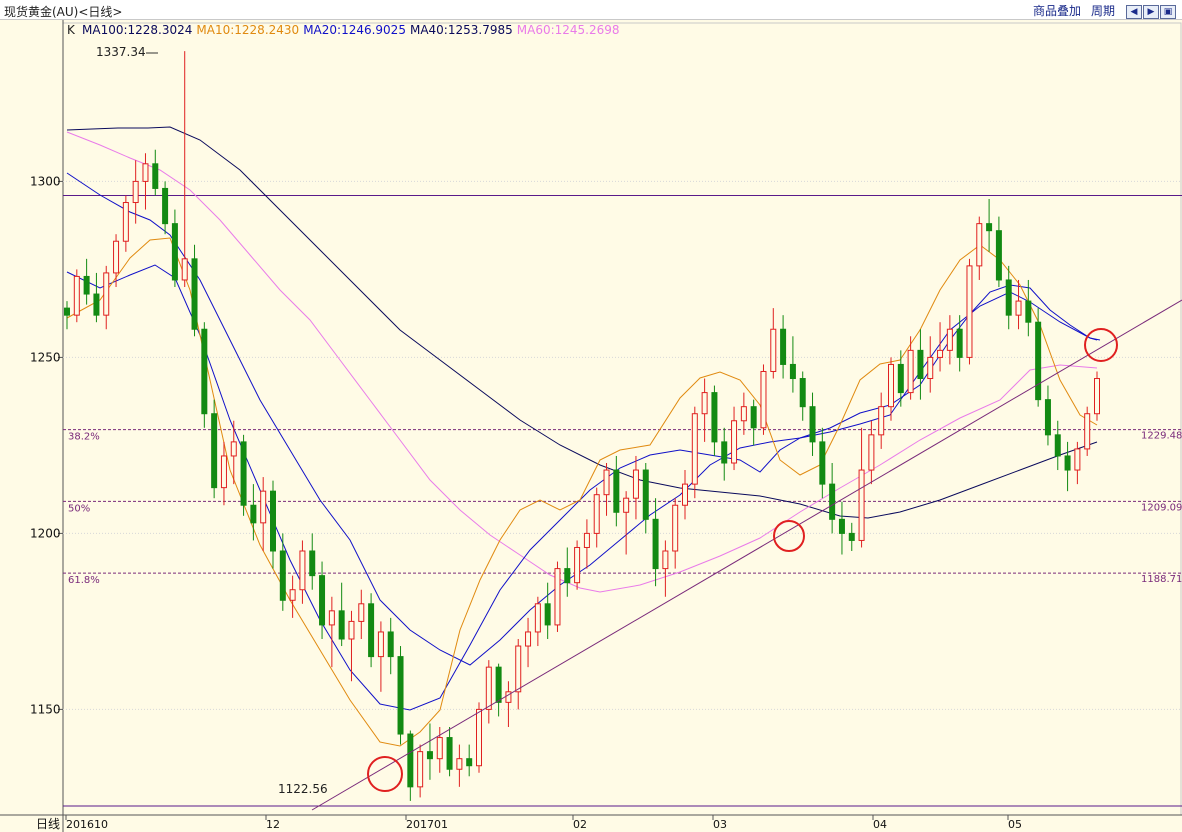 The image size is (1182, 832). What do you see at coordinates (1151, 11) in the screenshot?
I see `arrow-right-icon: ▶` at bounding box center [1151, 11].